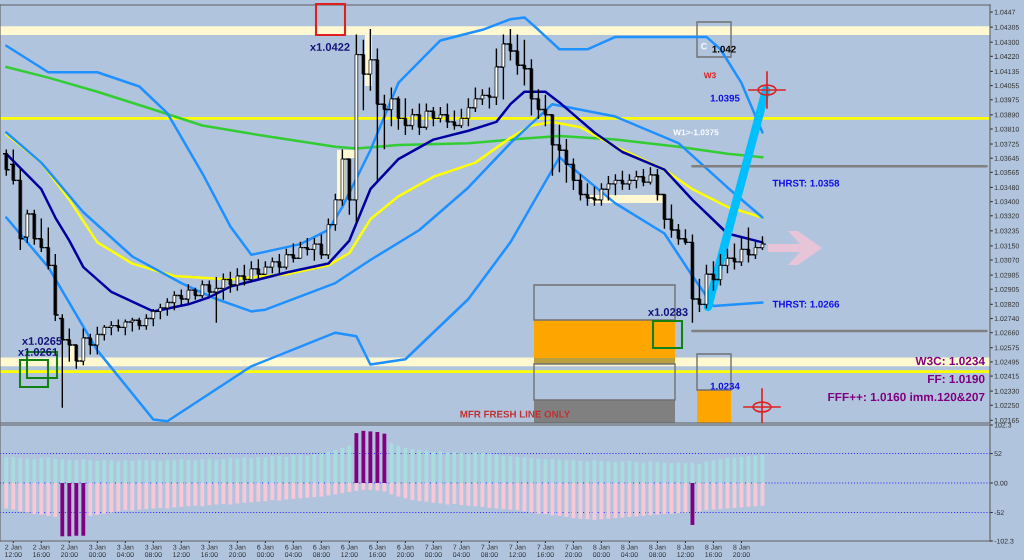  I want to click on annotation: W3, so click(709, 75).